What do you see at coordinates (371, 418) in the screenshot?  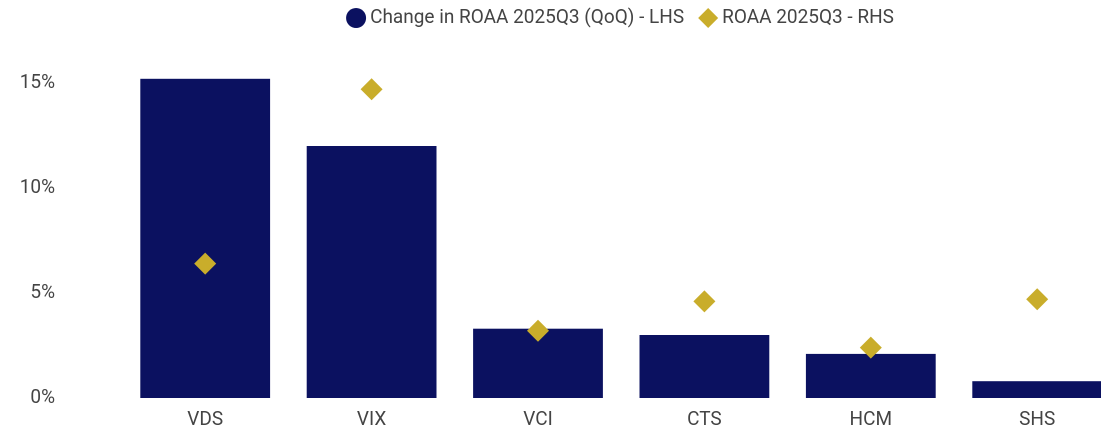 I see `x-tick-label: VIX` at bounding box center [371, 418].